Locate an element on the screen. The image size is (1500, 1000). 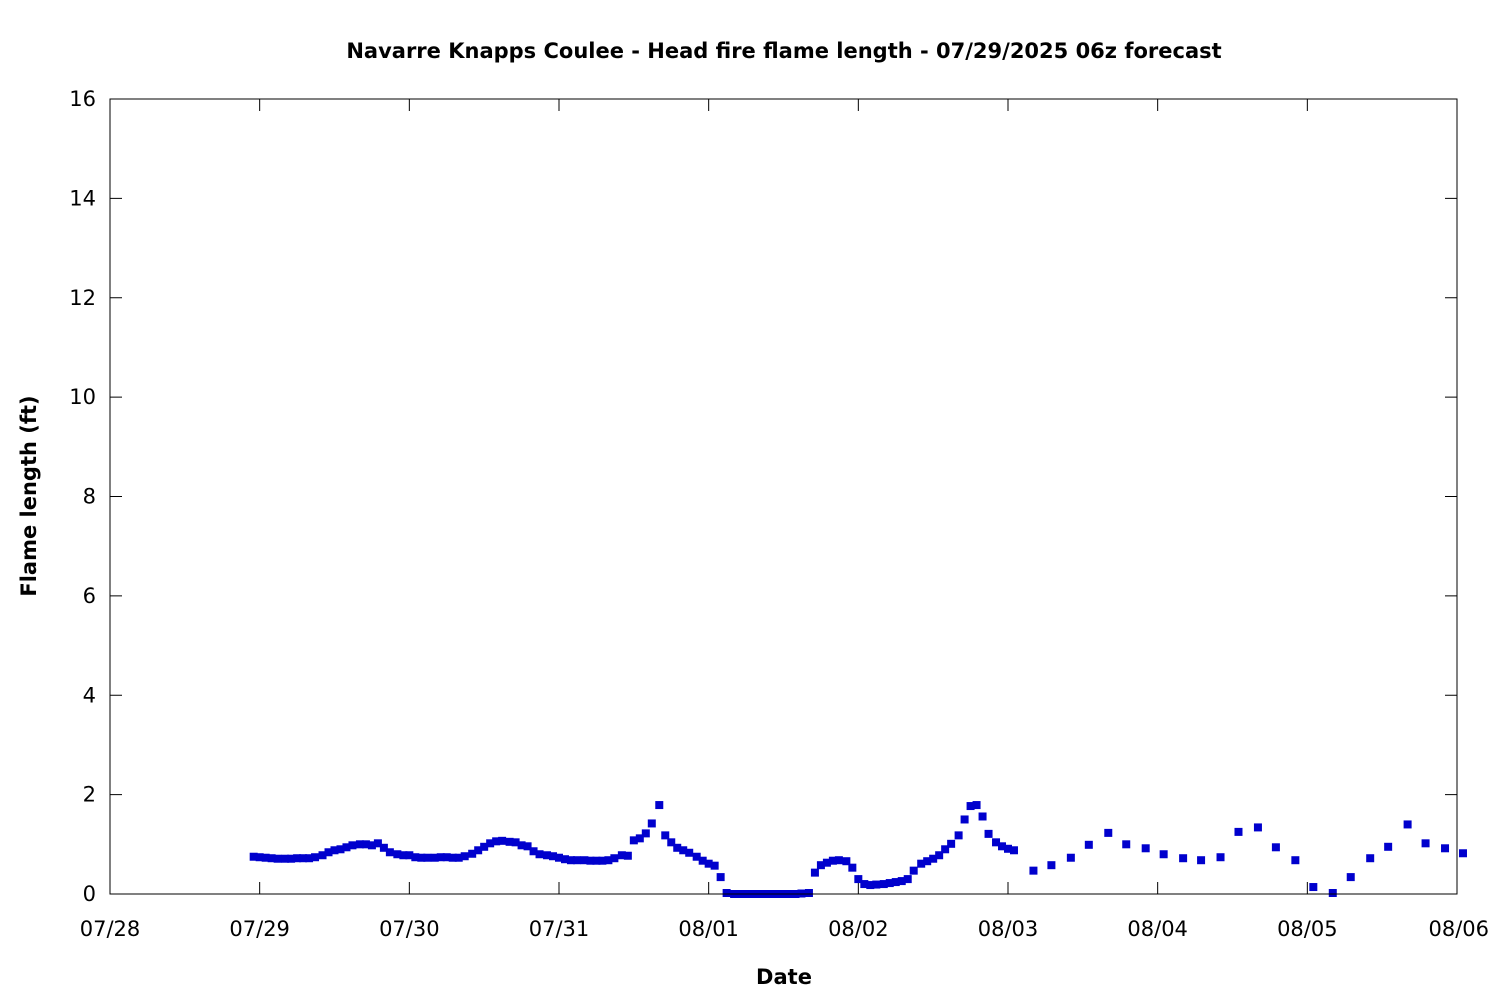
x-tick-label: 08/06 is located at coordinates (1458, 929).